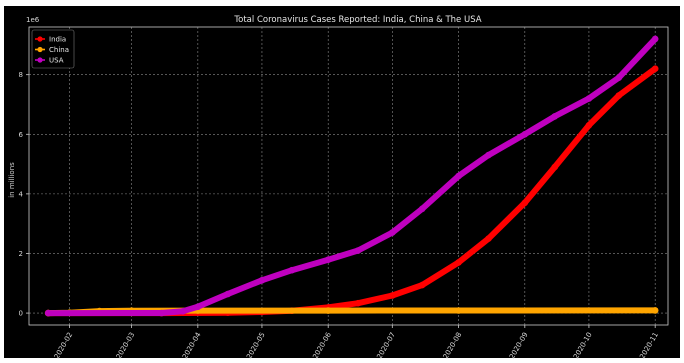 This screenshot has width=684, height=363. I want to click on y-axis-label: in millions, so click(12, 180).